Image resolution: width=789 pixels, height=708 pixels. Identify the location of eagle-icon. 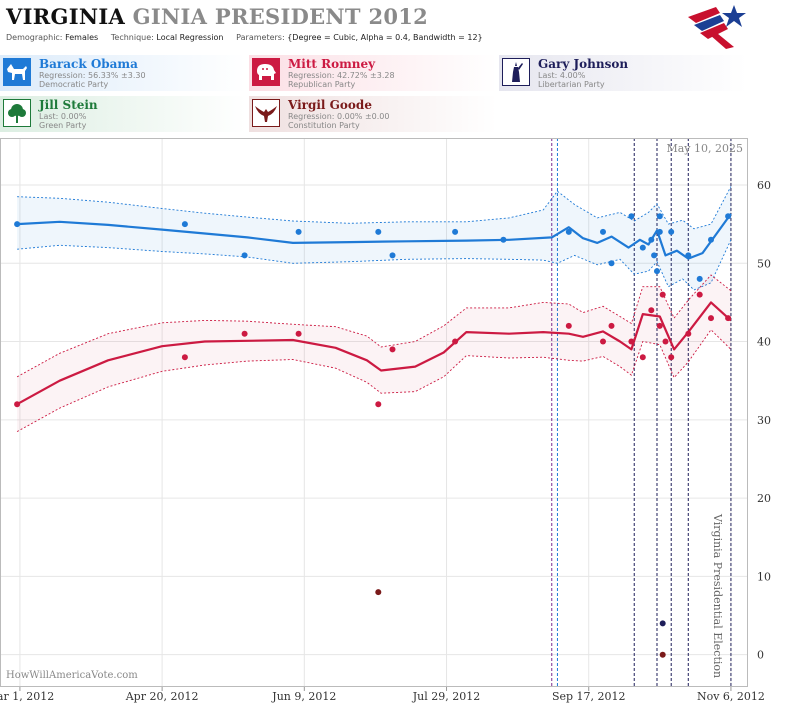
(266, 113).